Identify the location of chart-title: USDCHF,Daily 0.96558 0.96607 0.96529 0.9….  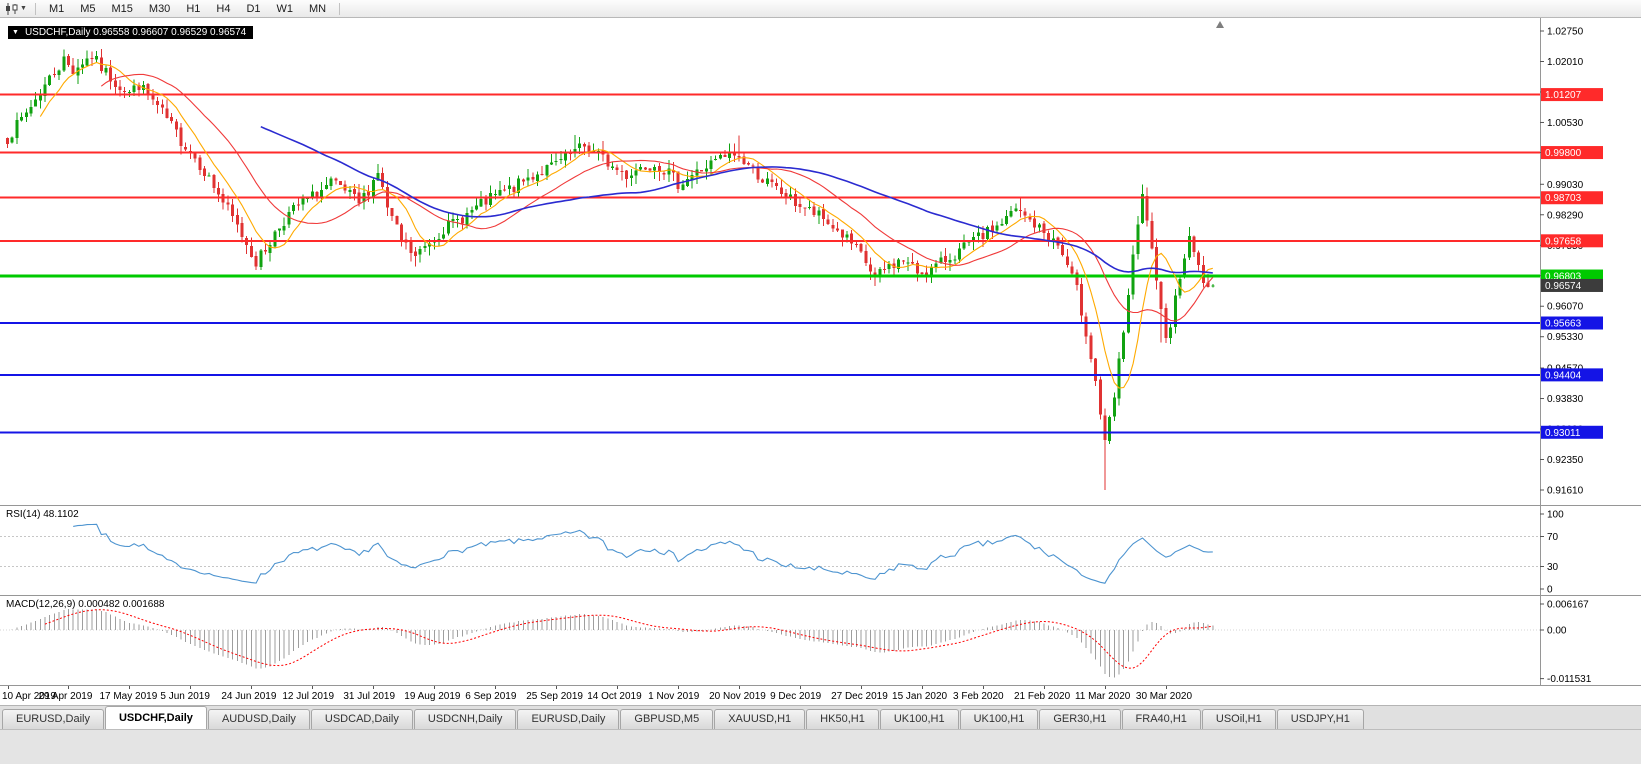
(135, 32).